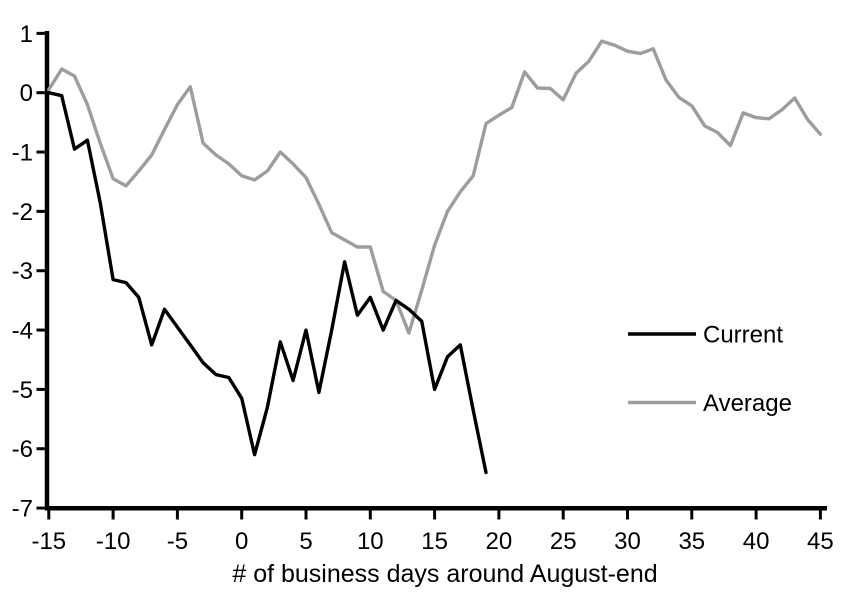 Image resolution: width=852 pixels, height=594 pixels. I want to click on x-tick-label: -10, so click(113, 541).